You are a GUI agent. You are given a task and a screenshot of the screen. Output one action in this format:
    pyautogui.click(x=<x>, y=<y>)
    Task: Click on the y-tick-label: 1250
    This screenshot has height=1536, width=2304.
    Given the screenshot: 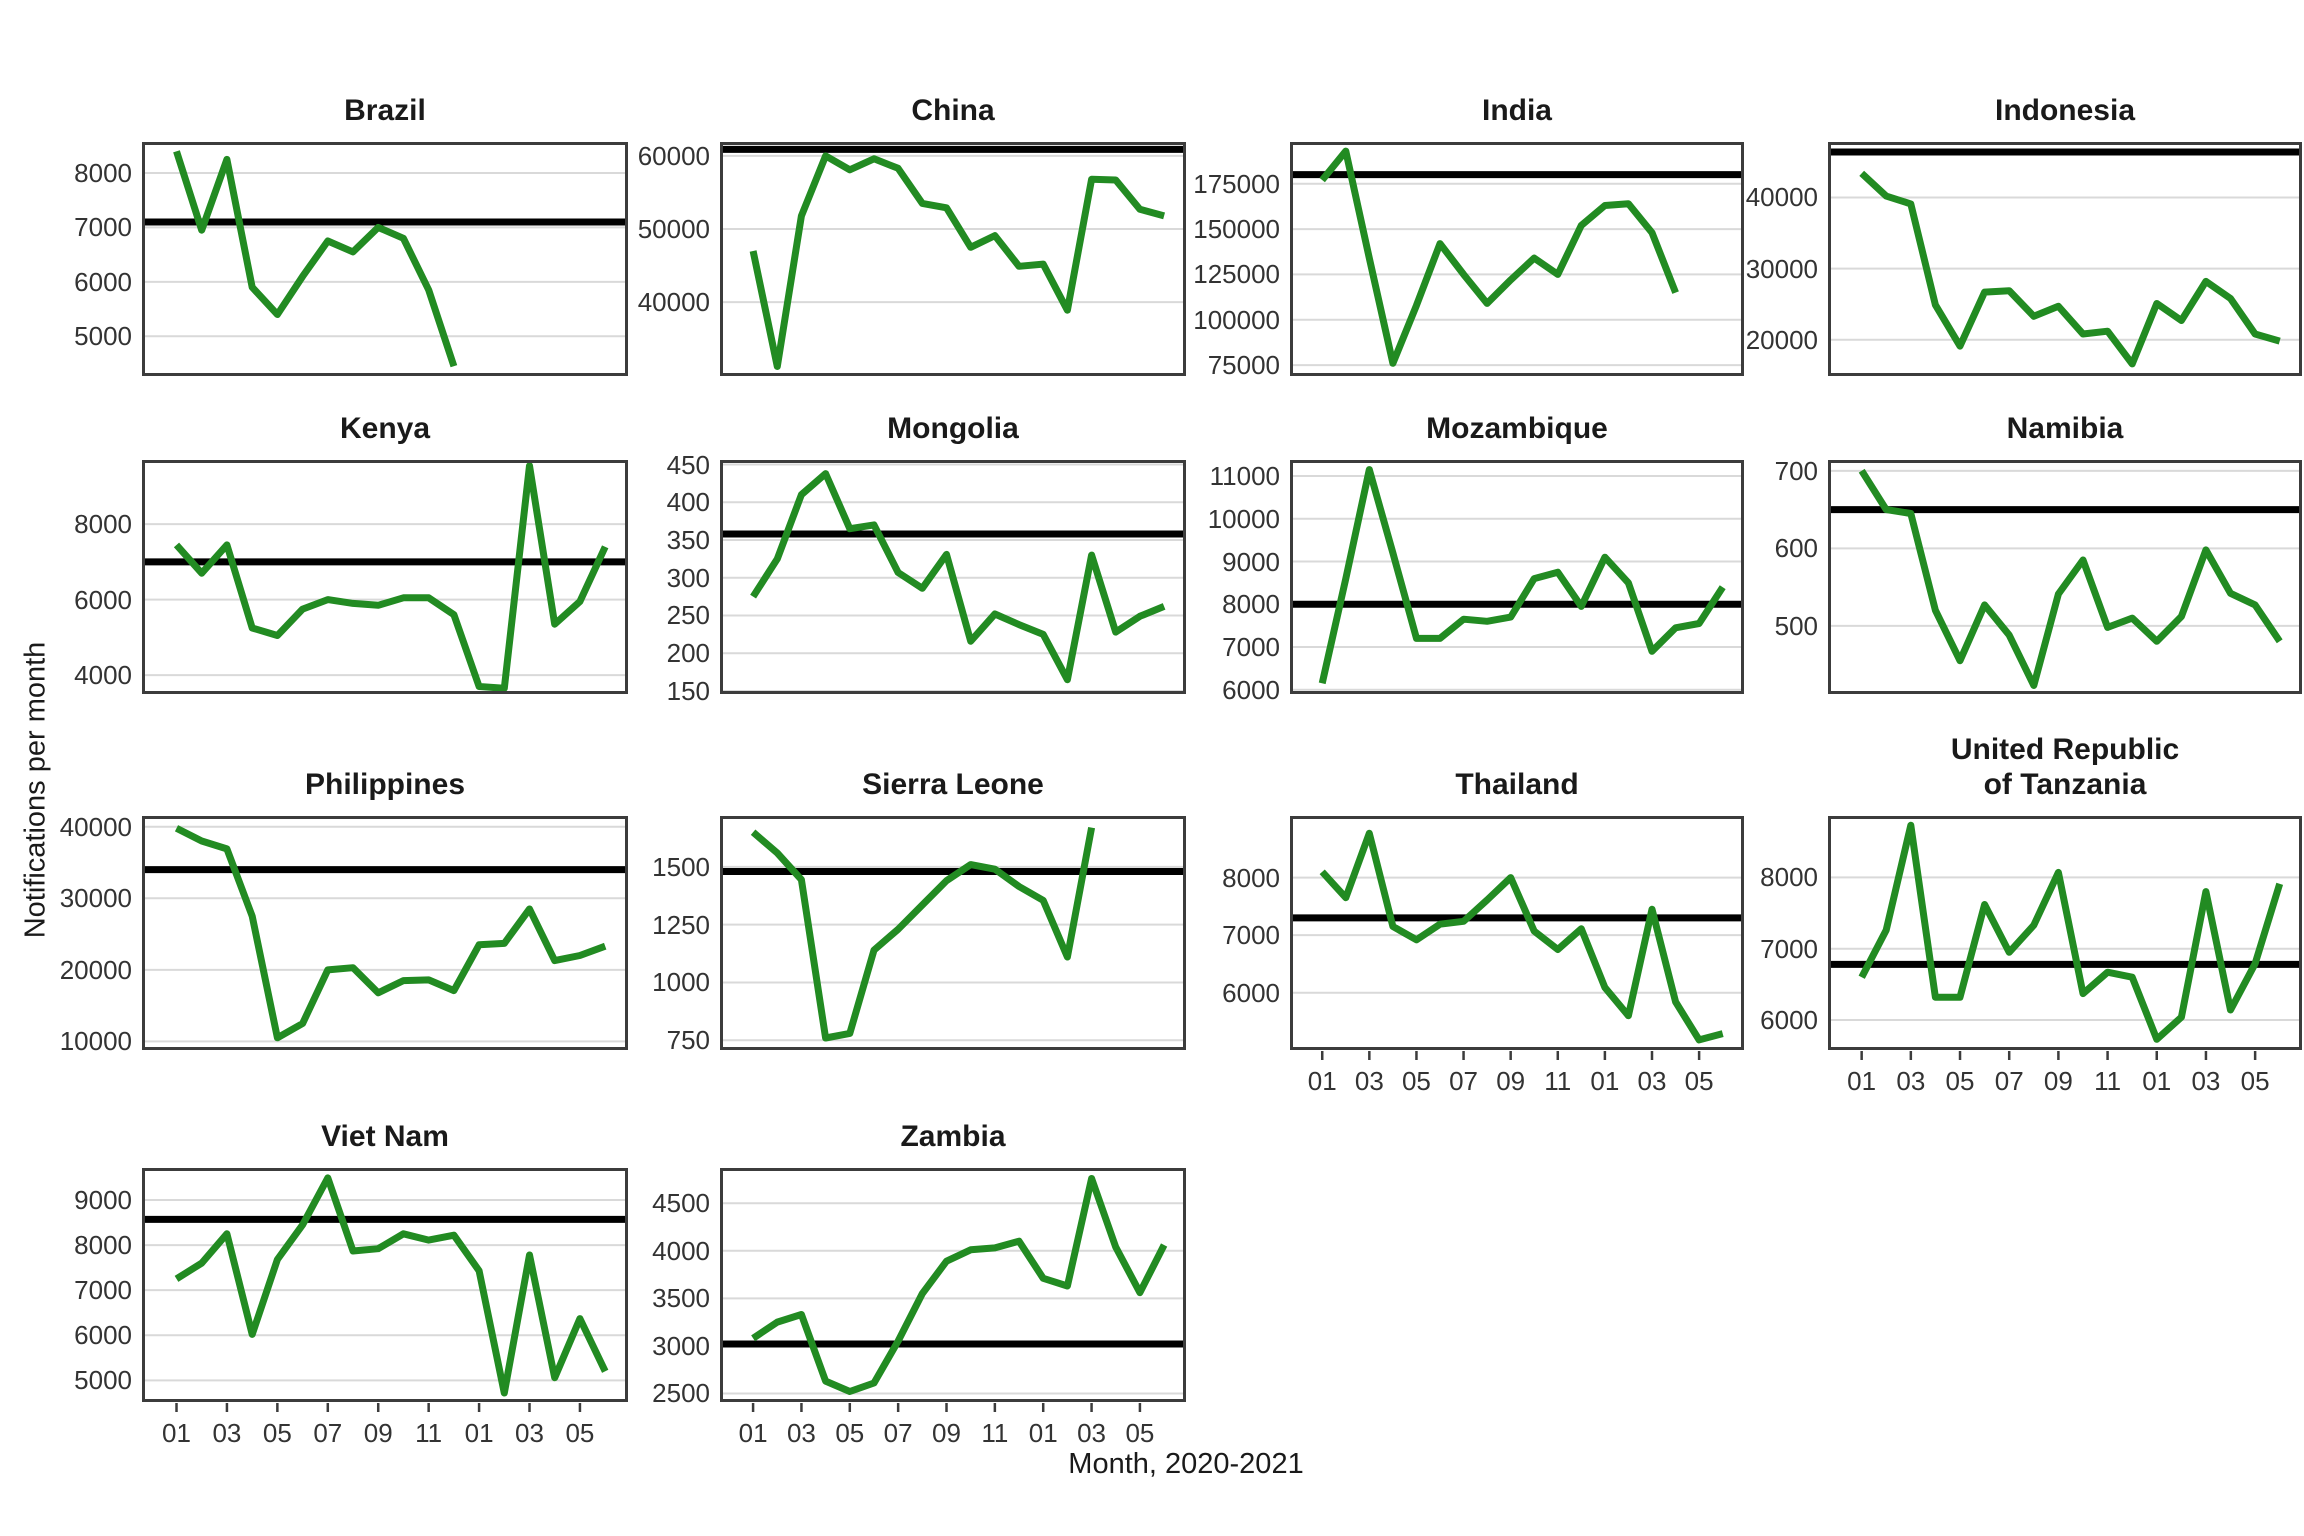 What is the action you would take?
    pyautogui.click(x=681, y=924)
    